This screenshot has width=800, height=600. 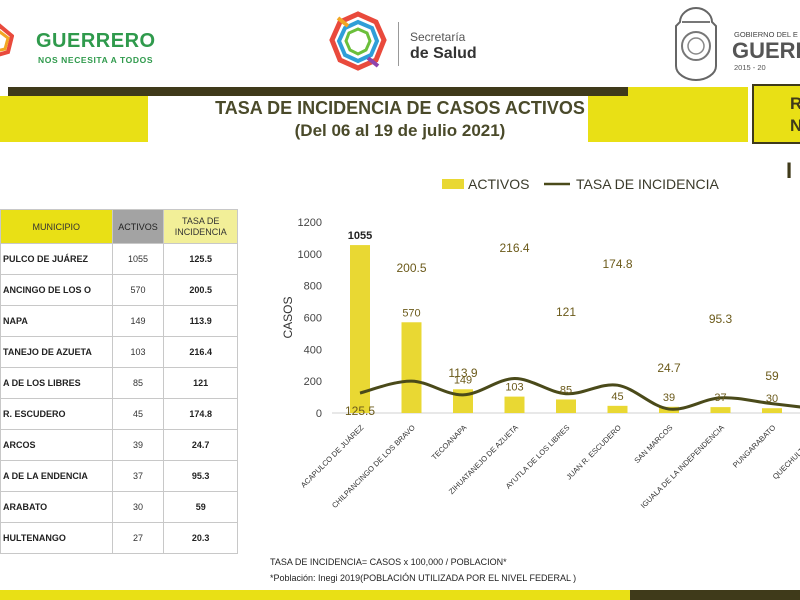 What do you see at coordinates (200, 352) in the screenshot?
I see `cell-tasa: 216.4` at bounding box center [200, 352].